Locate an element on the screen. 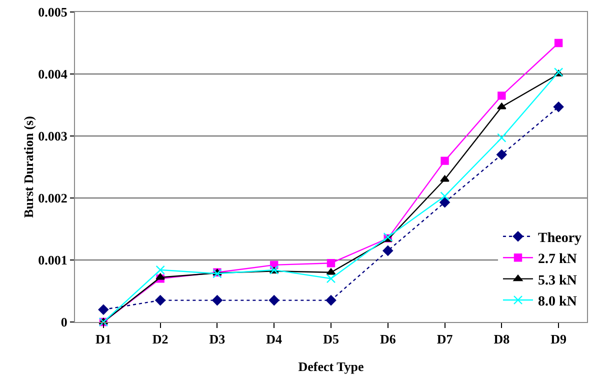 Image resolution: width=612 pixels, height=377 pixels. x-tick-label: D3 is located at coordinates (217, 339).